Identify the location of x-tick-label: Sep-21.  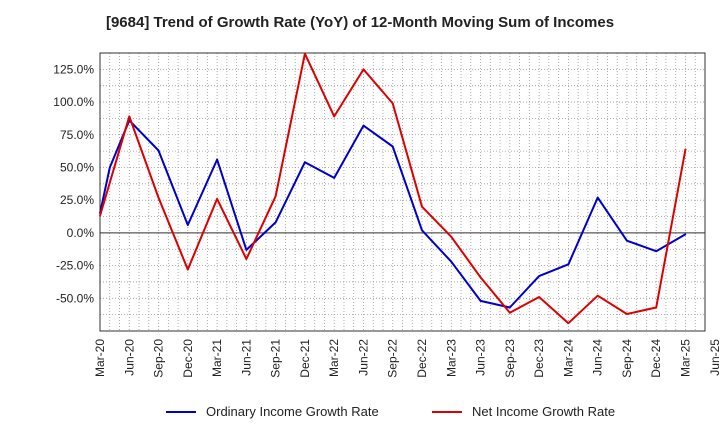
(276, 358).